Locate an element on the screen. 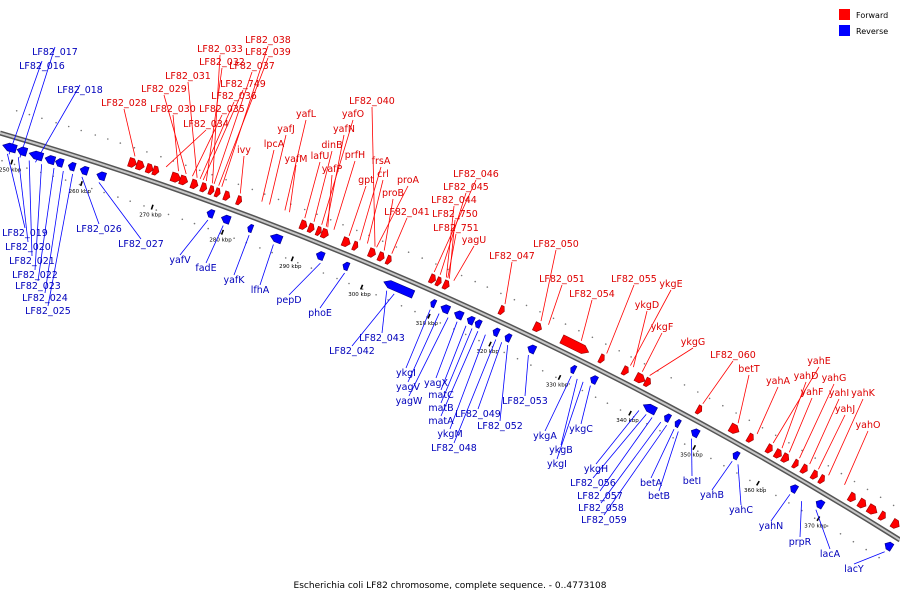 This screenshot has width=900, height=600. tick-mark is located at coordinates (559, 377).